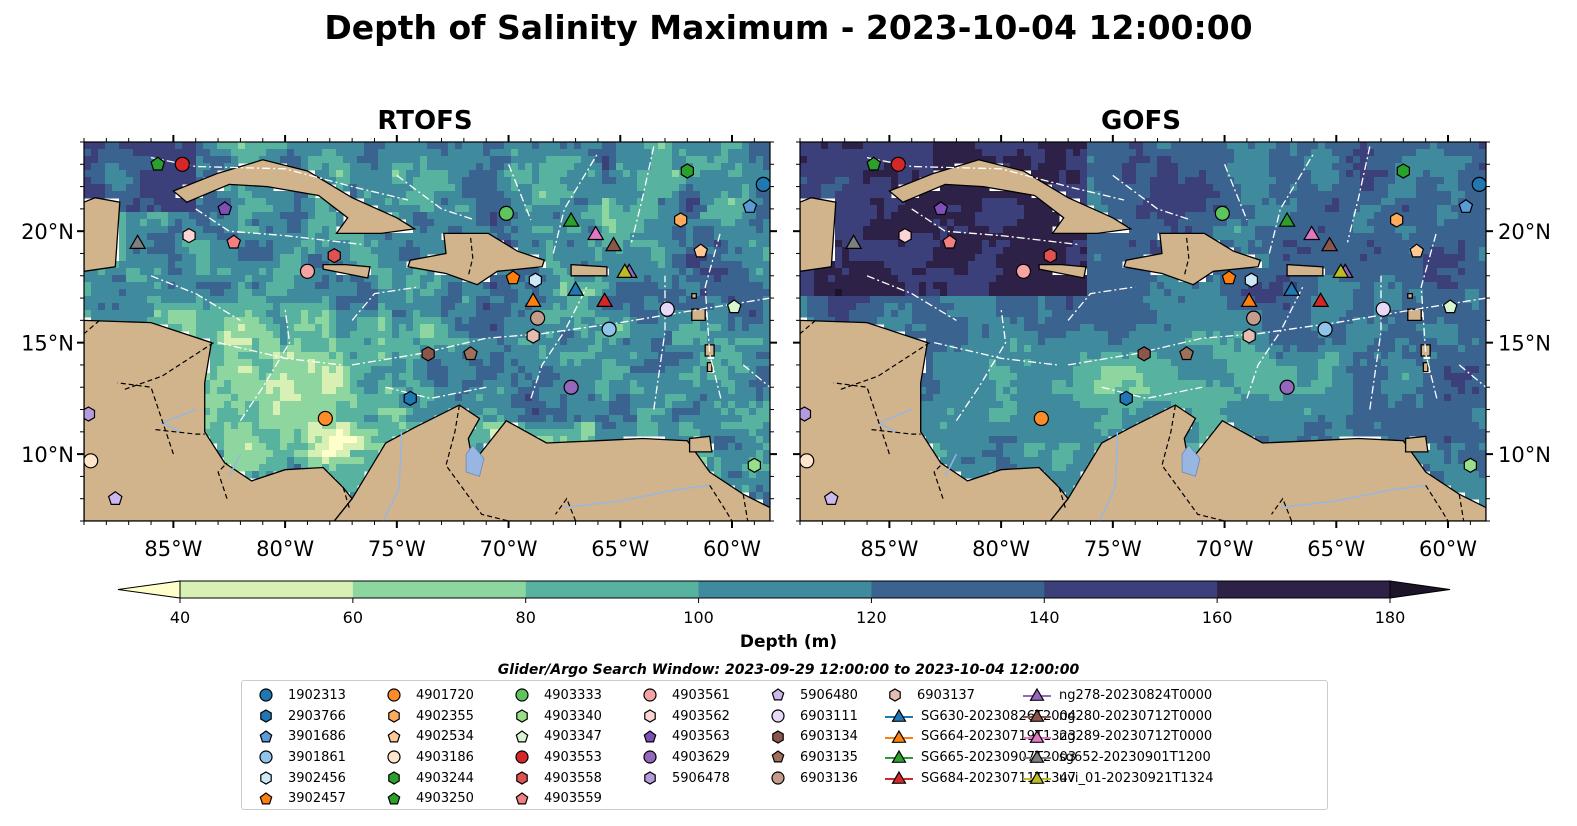 Image resolution: width=1577 pixels, height=826 pixels. I want to click on colorbar-tick-label: 140, so click(1044, 617).